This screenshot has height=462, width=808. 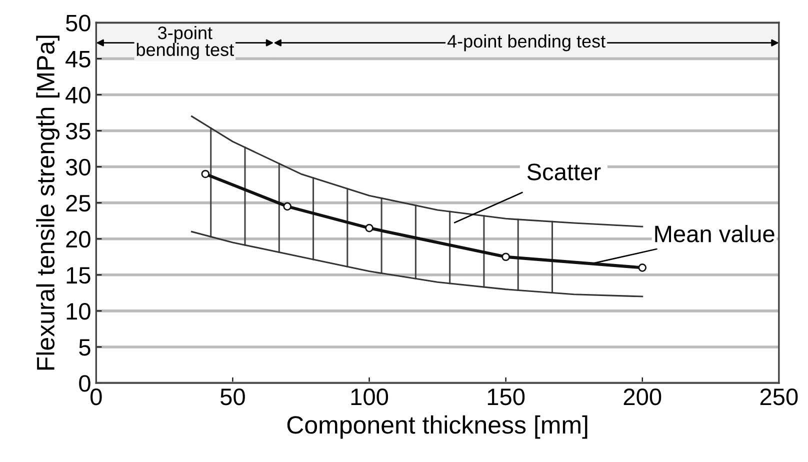 I want to click on annotation: Scatter, so click(x=564, y=172).